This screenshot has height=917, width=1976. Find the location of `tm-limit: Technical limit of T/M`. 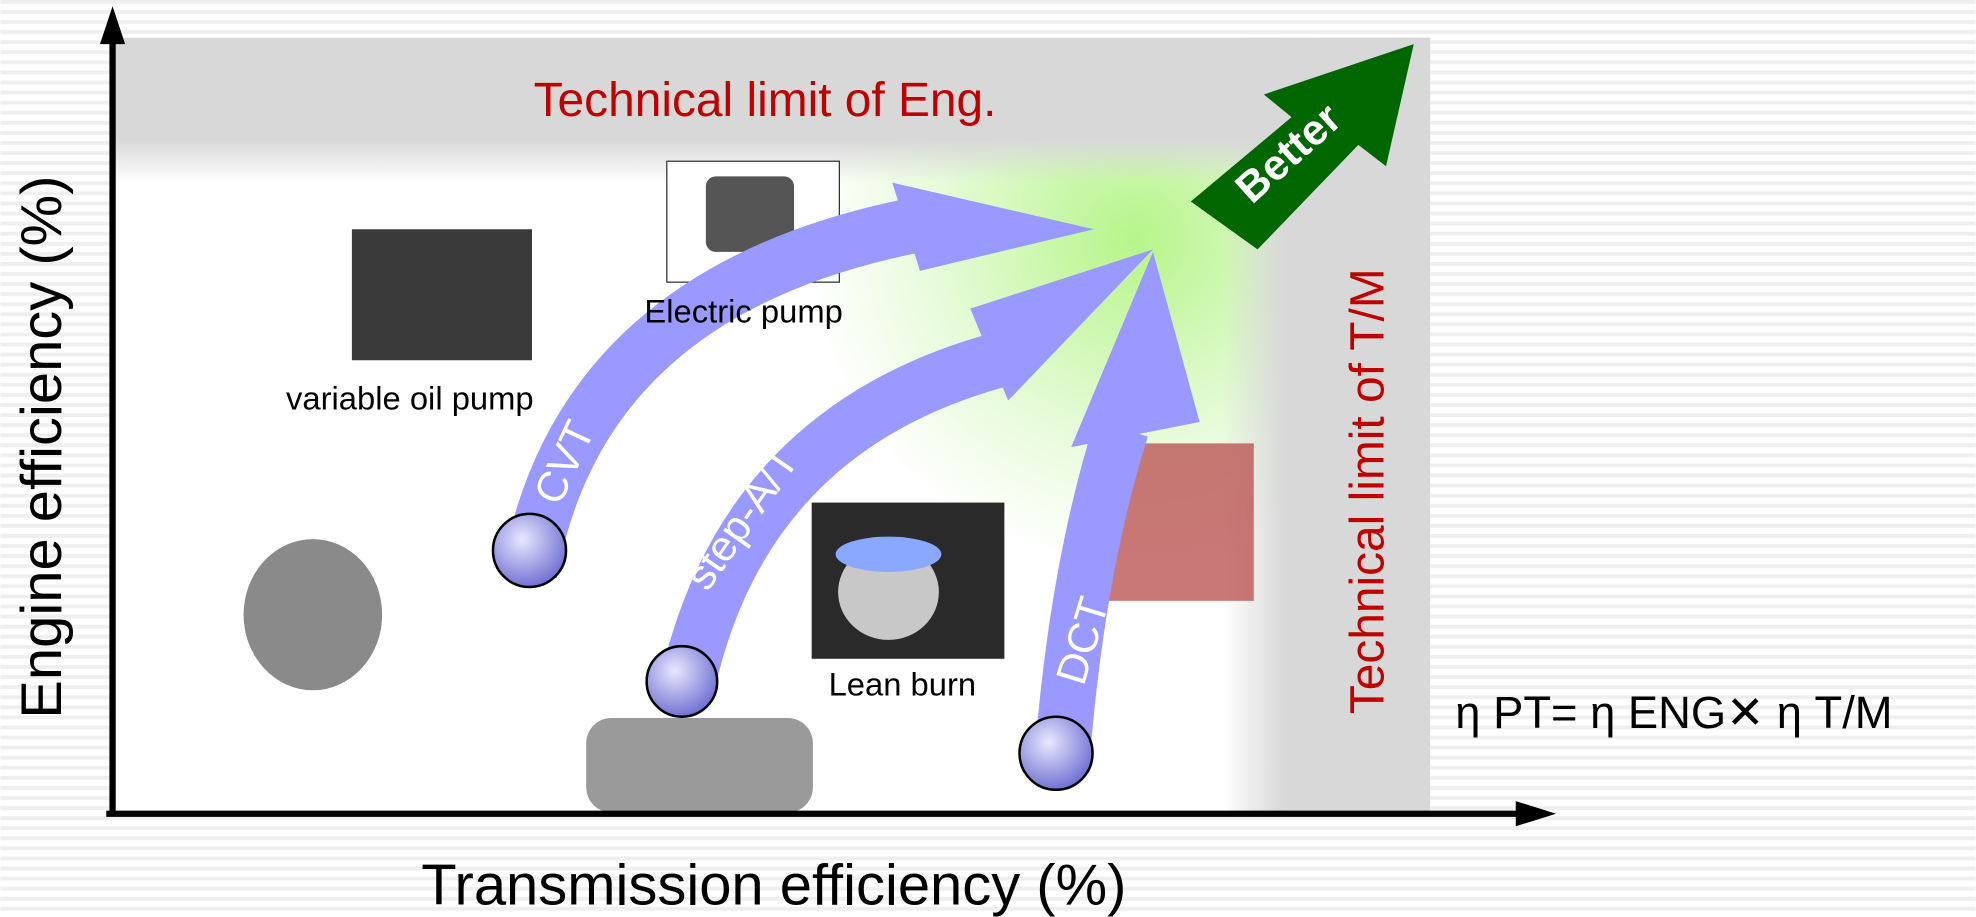

tm-limit: Technical limit of T/M is located at coordinates (1368, 491).